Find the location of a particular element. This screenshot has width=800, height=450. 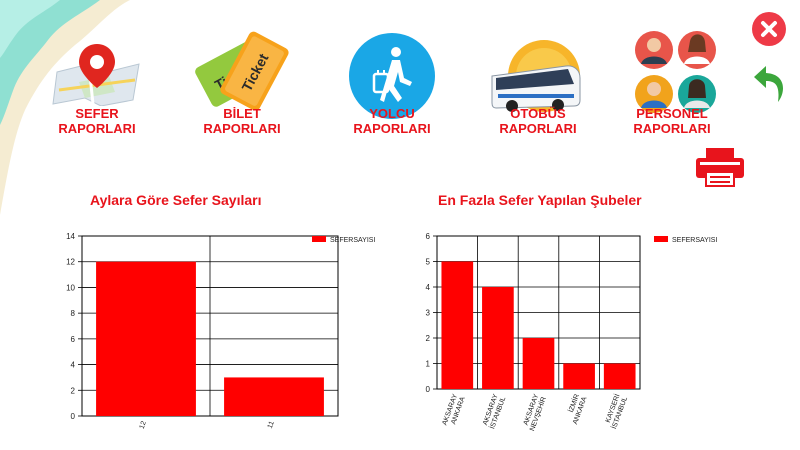

nav-label: BİLET RAPORLARI is located at coordinates (242, 121).